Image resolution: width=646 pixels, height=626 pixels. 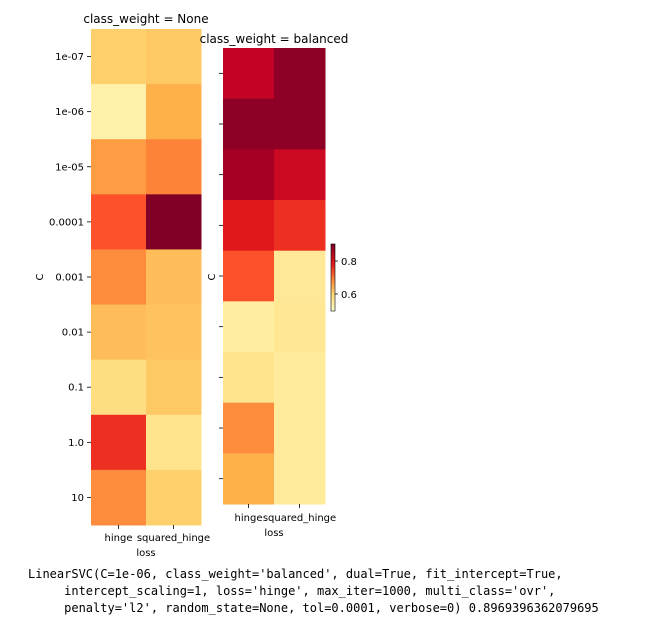 What do you see at coordinates (69, 57) in the screenshot?
I see `y-tick-label: 1e-07` at bounding box center [69, 57].